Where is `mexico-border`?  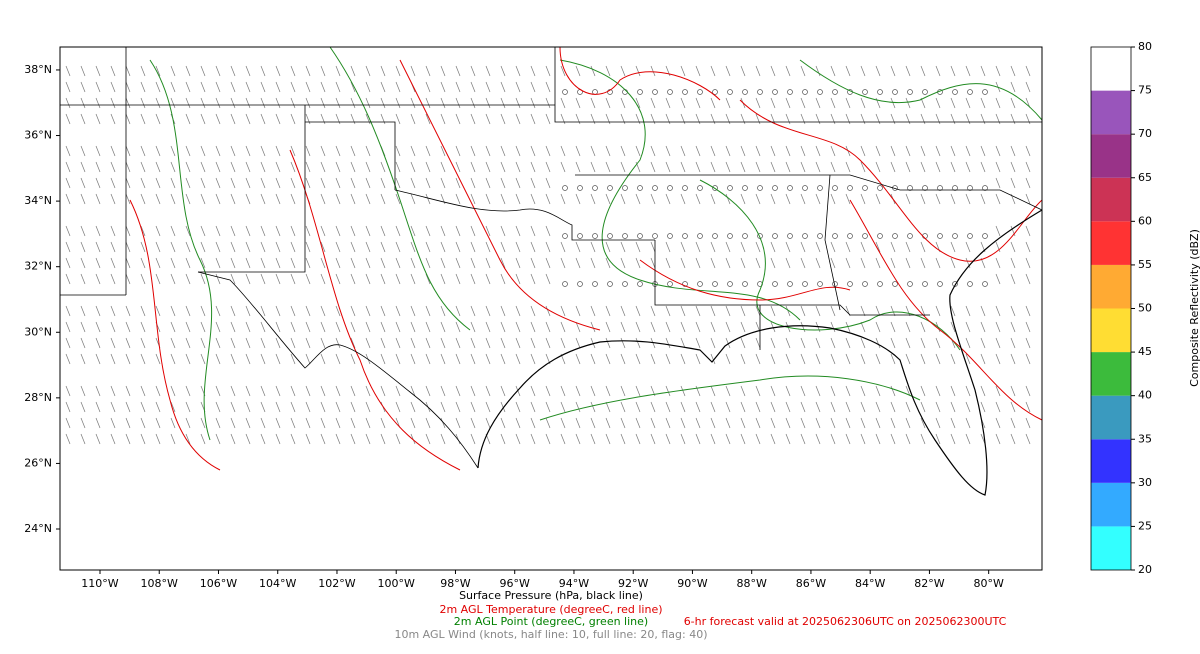
mexico-border is located at coordinates (338, 370).